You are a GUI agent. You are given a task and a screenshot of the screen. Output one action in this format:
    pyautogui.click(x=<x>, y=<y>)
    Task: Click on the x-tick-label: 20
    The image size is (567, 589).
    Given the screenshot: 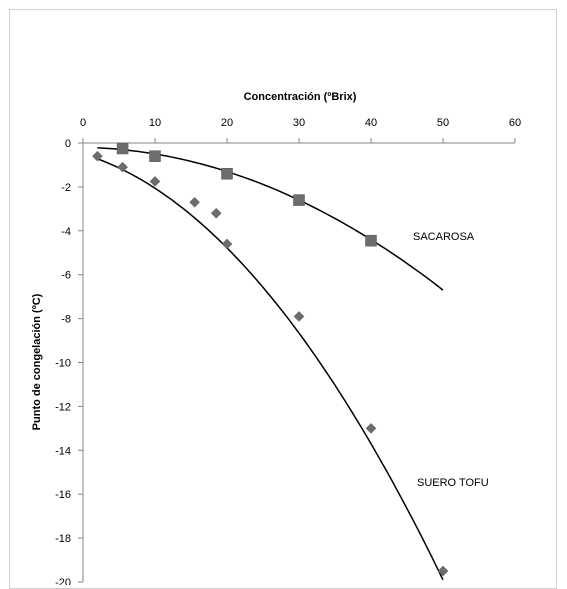 What is the action you would take?
    pyautogui.click(x=227, y=123)
    